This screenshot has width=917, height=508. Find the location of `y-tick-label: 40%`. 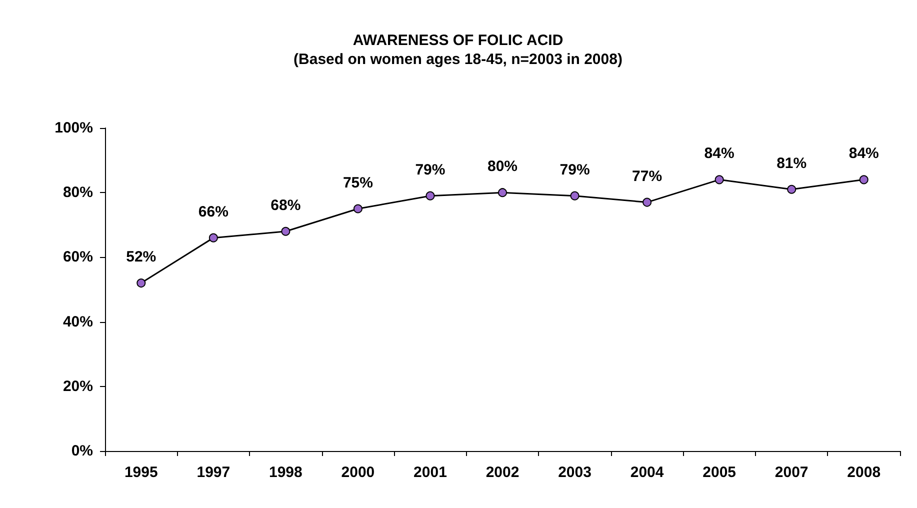

y-tick-label: 40% is located at coordinates (77, 321).